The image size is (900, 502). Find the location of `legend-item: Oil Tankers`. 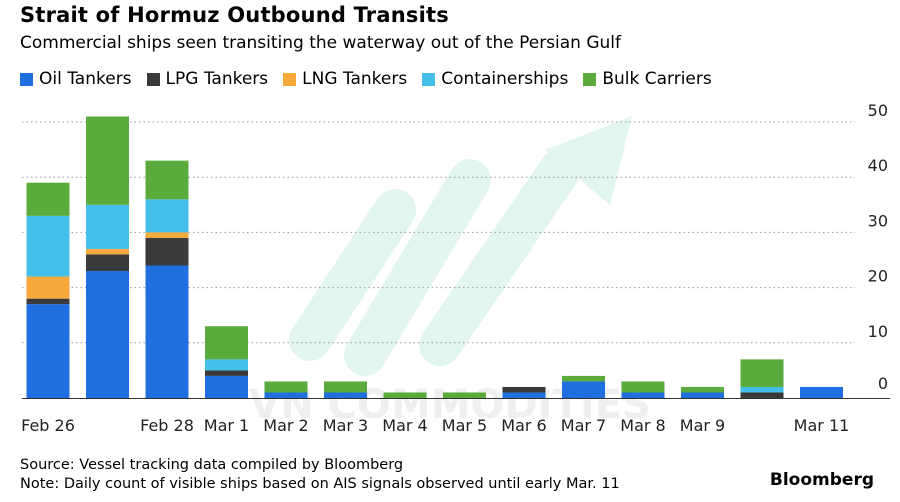

legend-item: Oil Tankers is located at coordinates (76, 79).